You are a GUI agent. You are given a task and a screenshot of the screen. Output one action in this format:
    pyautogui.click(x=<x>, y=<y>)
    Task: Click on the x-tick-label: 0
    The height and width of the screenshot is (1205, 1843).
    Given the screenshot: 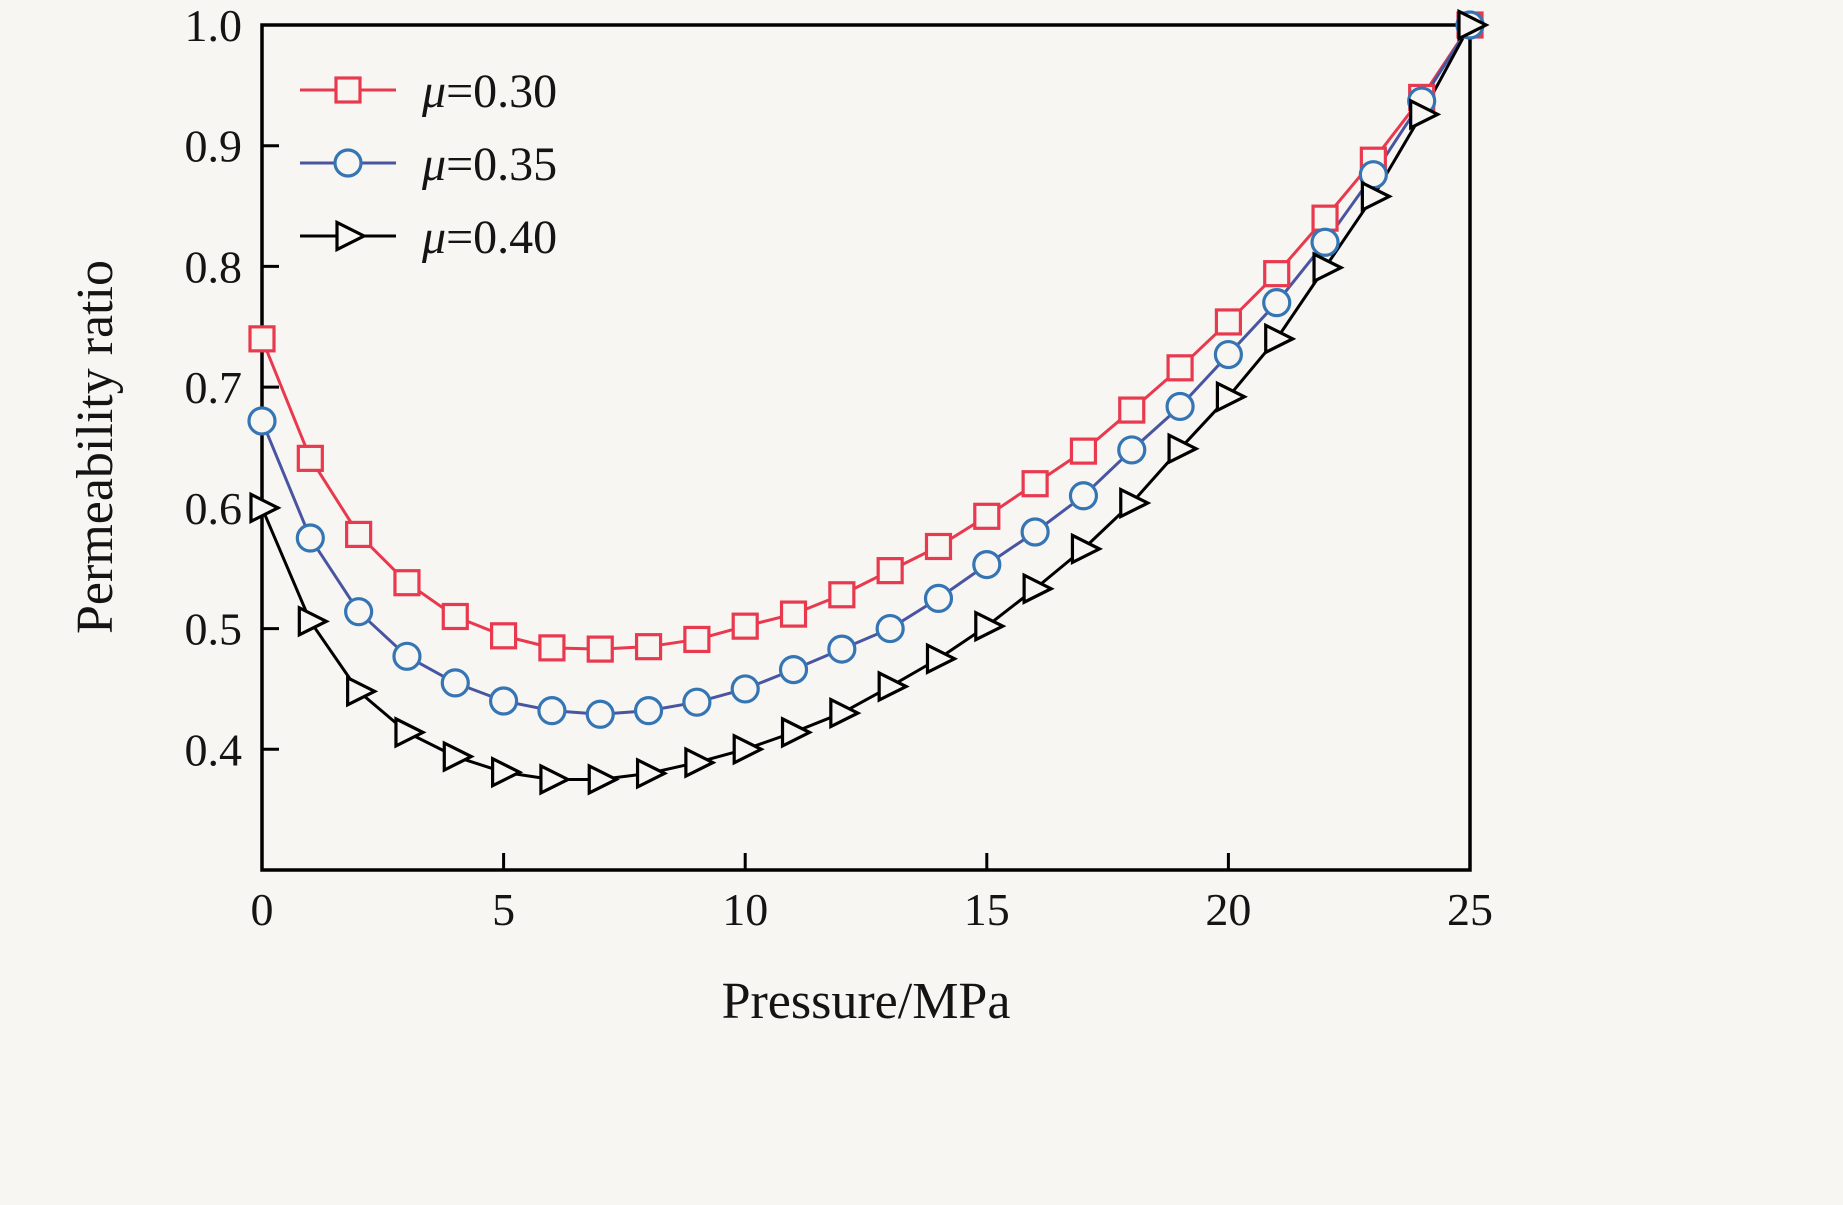 What is the action you would take?
    pyautogui.click(x=262, y=909)
    